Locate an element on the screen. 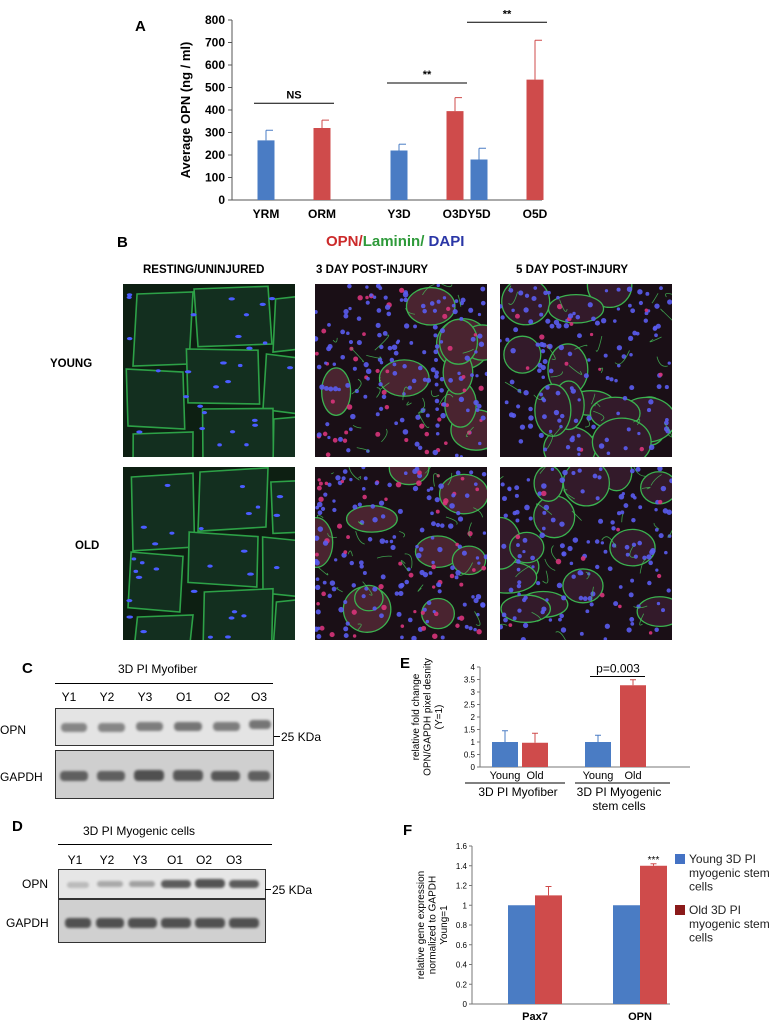 This screenshot has height=1028, width=780. fiber-outlines is located at coordinates (404, 368).